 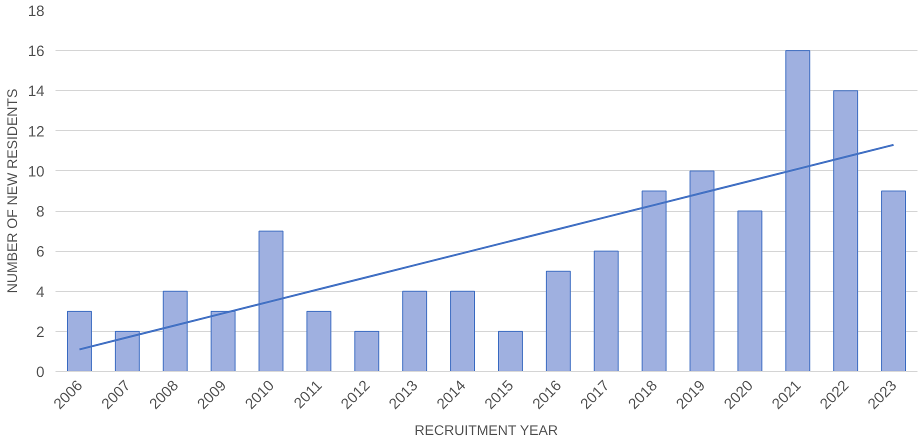 I want to click on y-tick-label: 12, so click(x=36, y=131).